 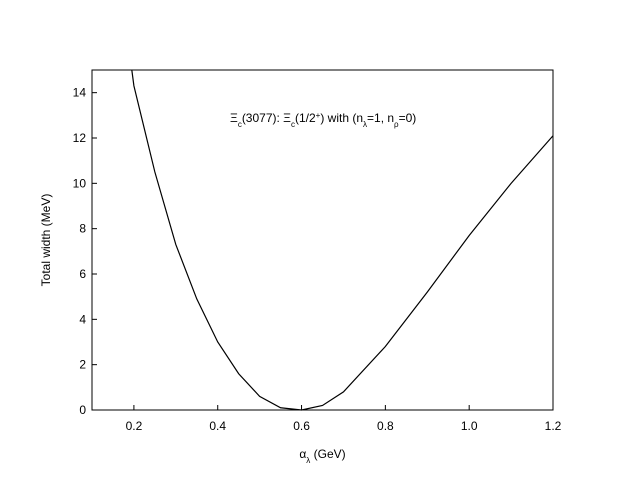 What do you see at coordinates (80, 93) in the screenshot?
I see `y-tick-label: 14` at bounding box center [80, 93].